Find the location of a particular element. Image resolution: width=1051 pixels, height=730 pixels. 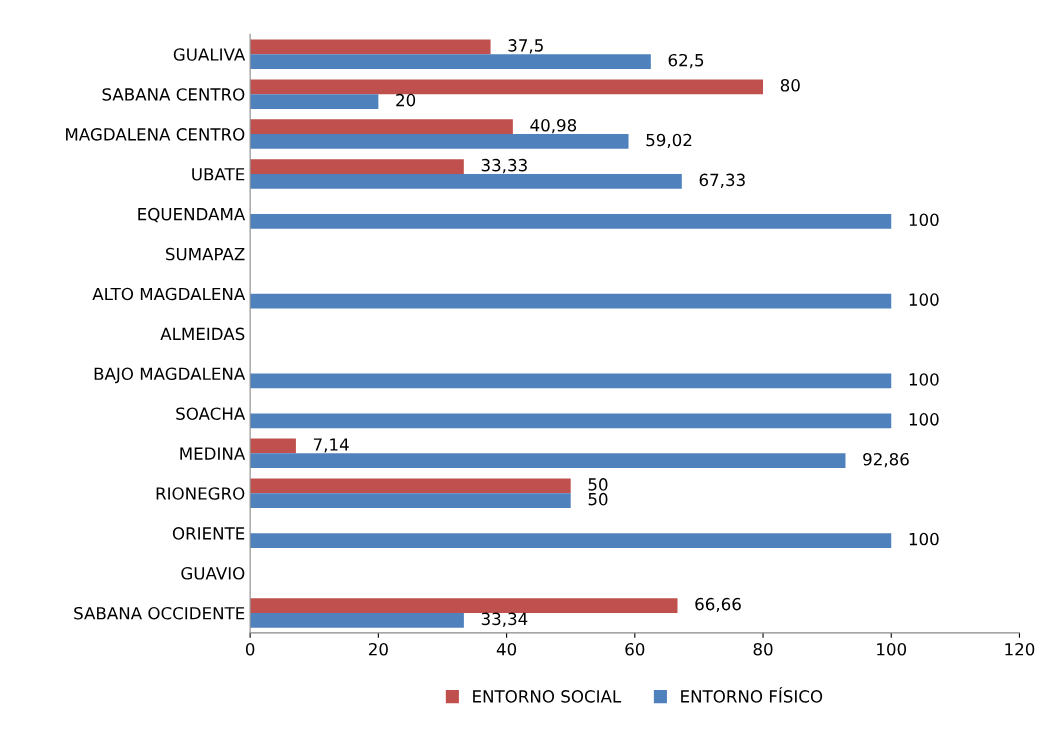

data-label: 20 is located at coordinates (406, 100).